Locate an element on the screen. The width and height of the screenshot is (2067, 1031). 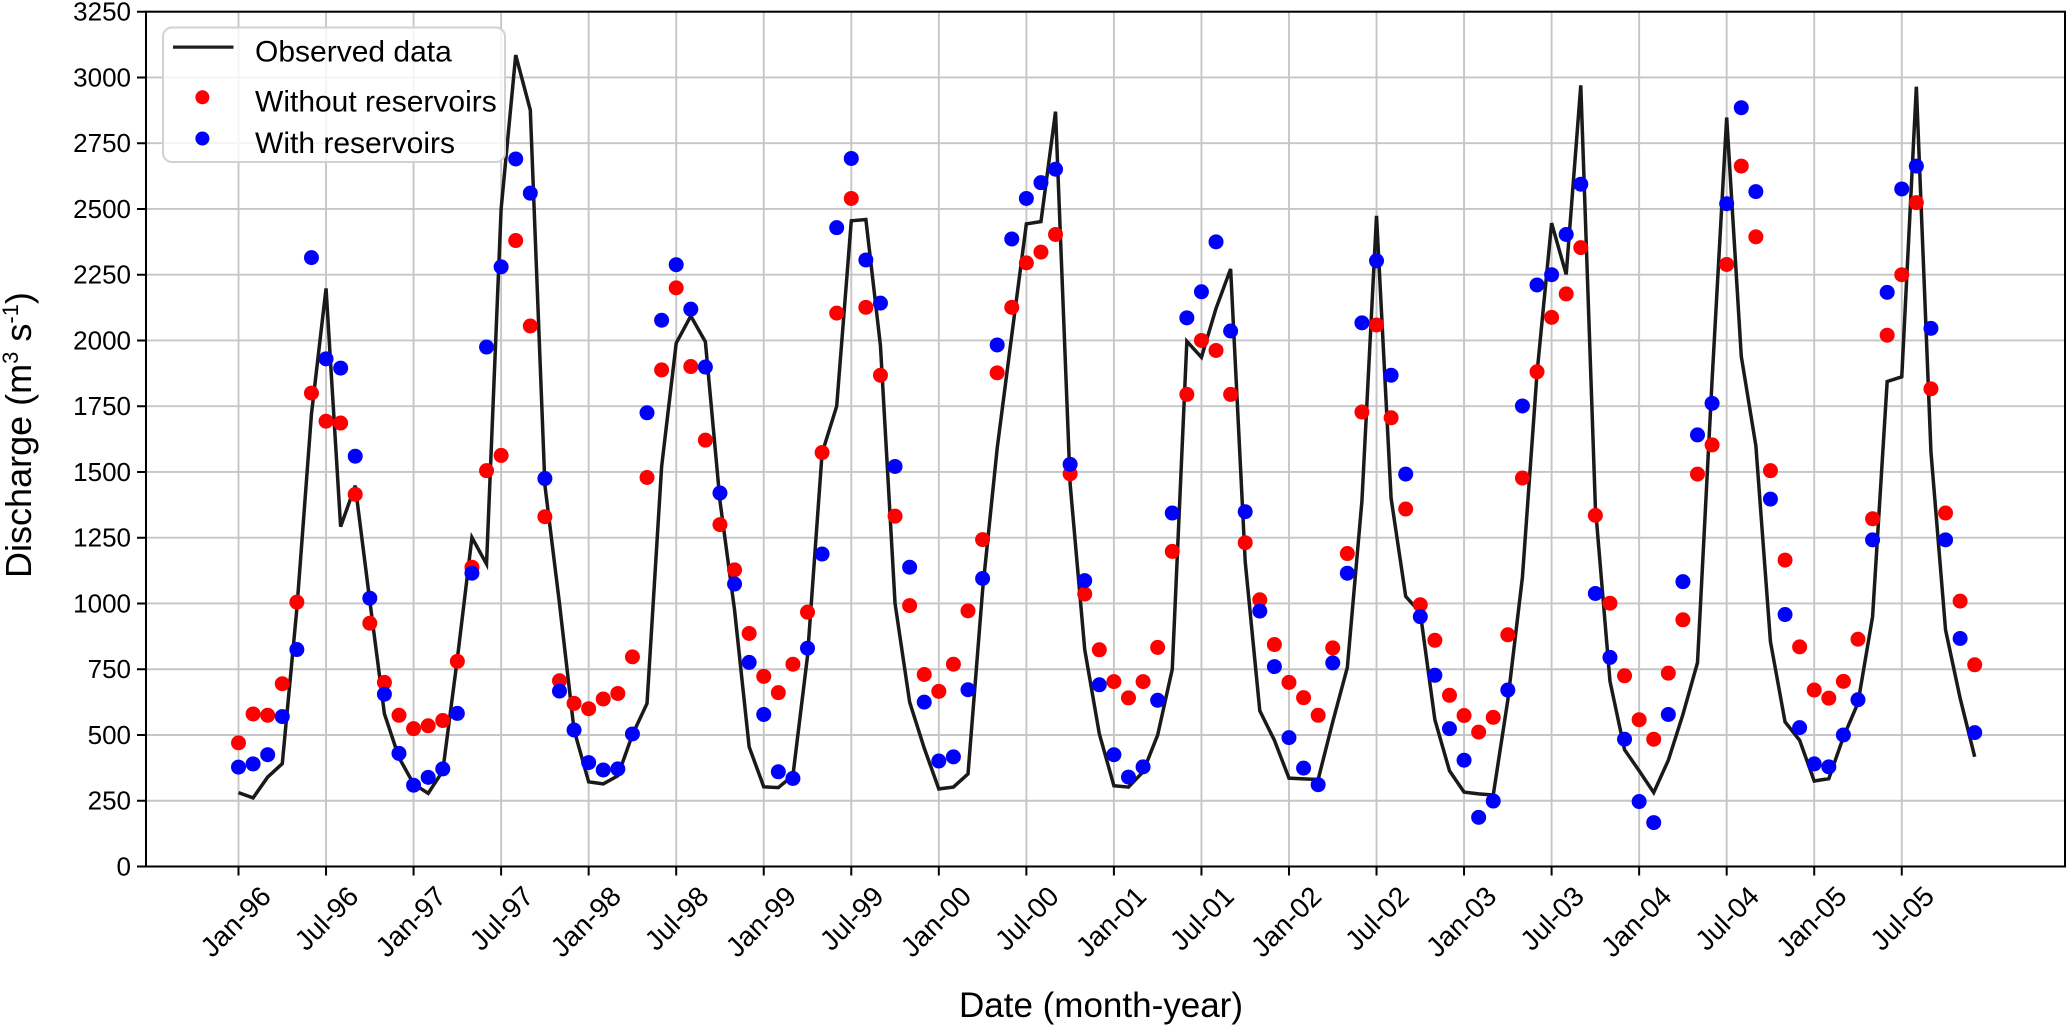
svg-text: 250 is located at coordinates (109, 801).